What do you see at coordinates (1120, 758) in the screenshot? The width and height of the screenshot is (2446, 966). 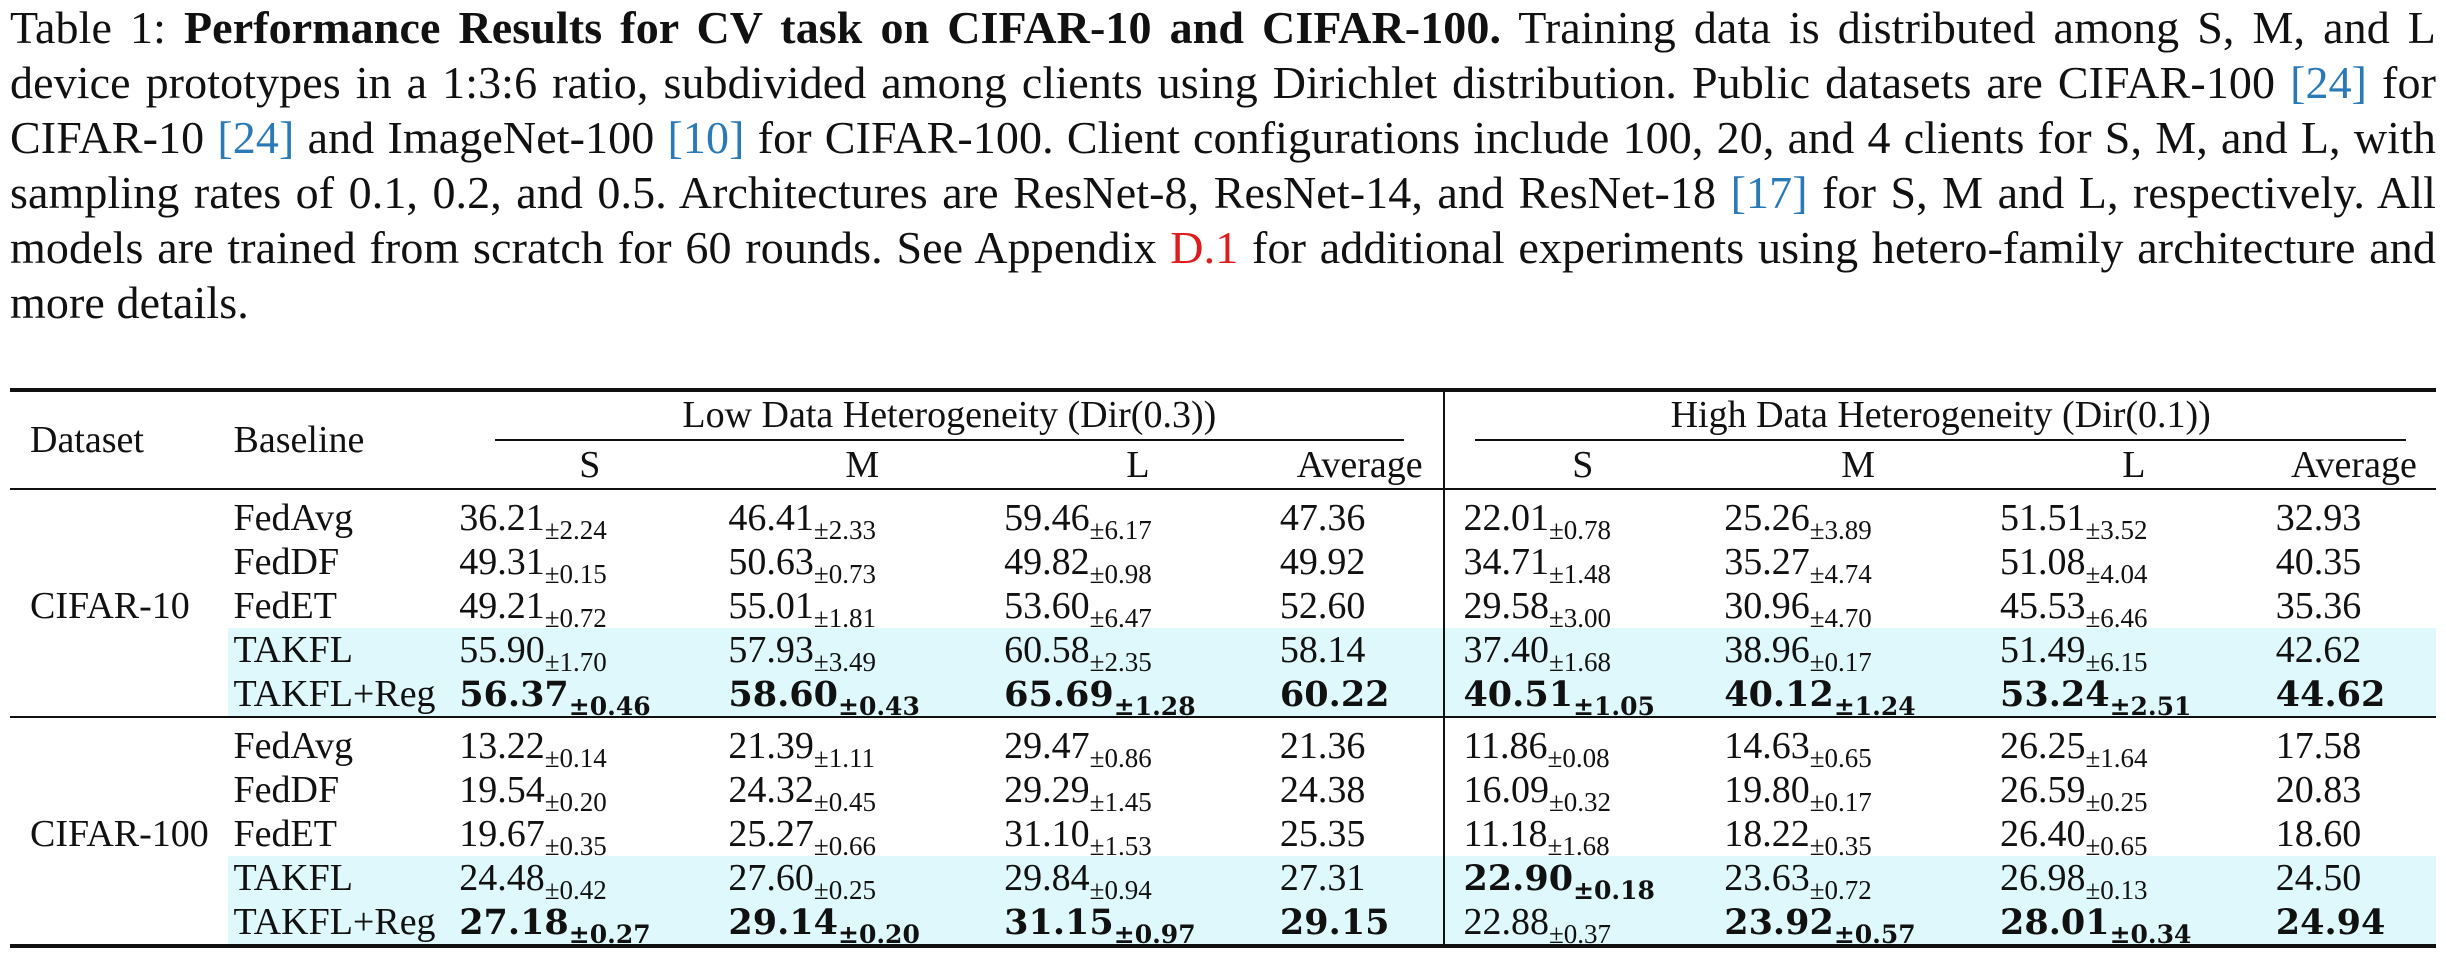 I see `score-std: ±0.86` at bounding box center [1120, 758].